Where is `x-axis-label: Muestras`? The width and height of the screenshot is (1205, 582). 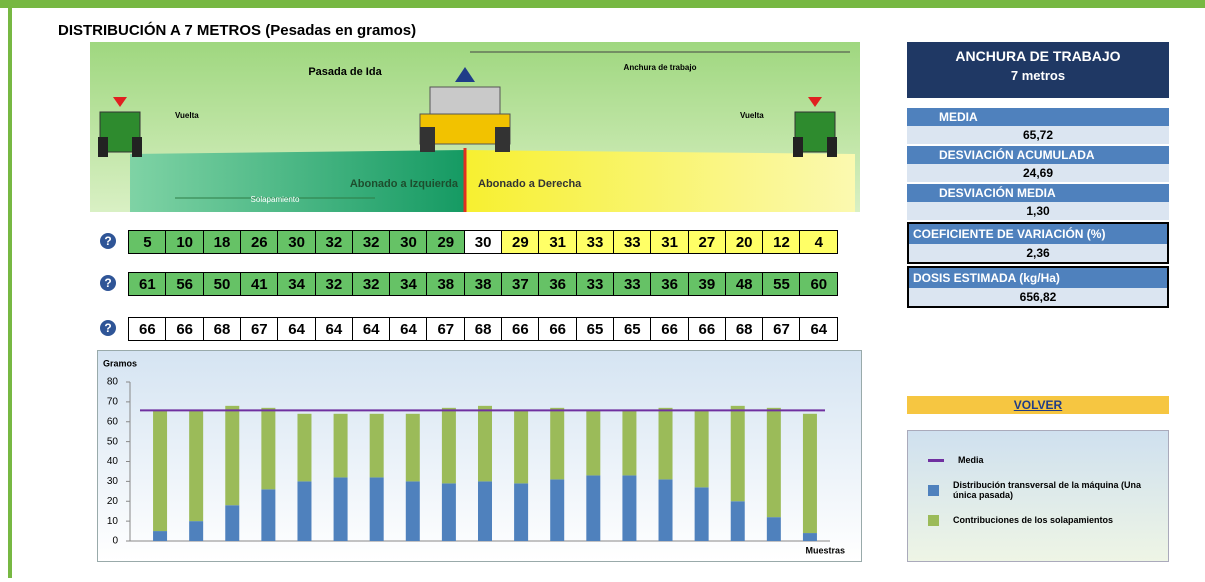 x-axis-label: Muestras is located at coordinates (825, 550).